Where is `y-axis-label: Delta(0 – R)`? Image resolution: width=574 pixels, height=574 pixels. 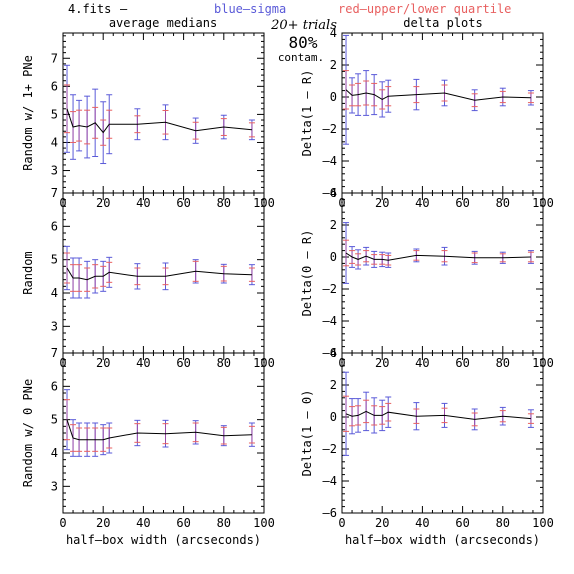 y-axis-label: Delta(0 – R) is located at coordinates (307, 273).